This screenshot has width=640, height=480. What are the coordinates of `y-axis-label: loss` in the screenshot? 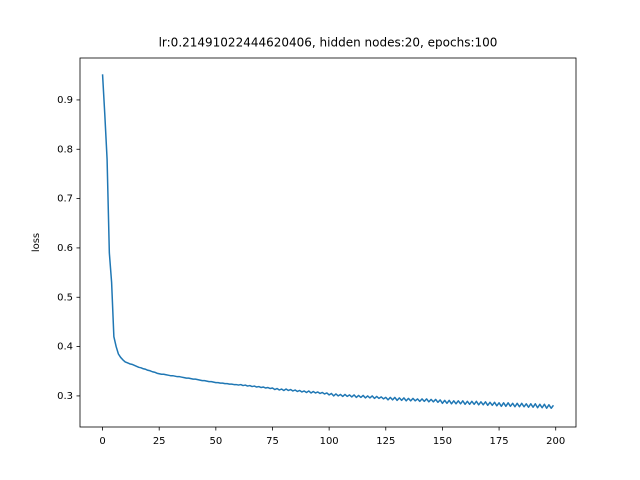 It's located at (36, 242).